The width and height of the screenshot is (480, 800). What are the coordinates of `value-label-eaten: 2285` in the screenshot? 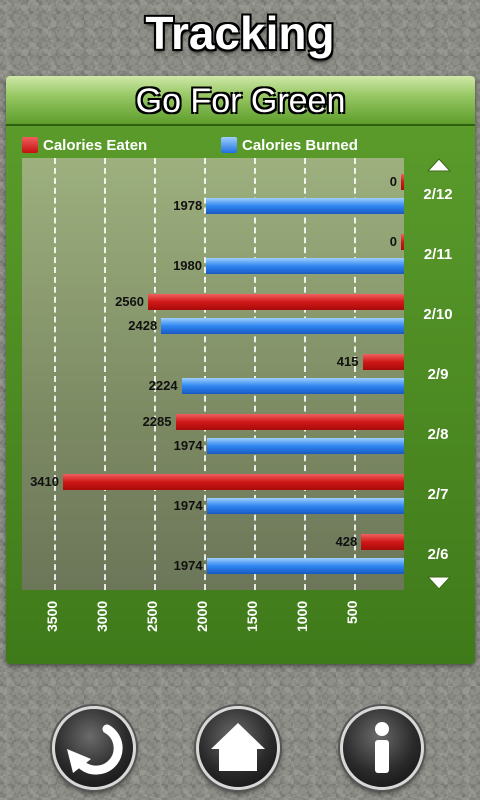 It's located at (157, 421).